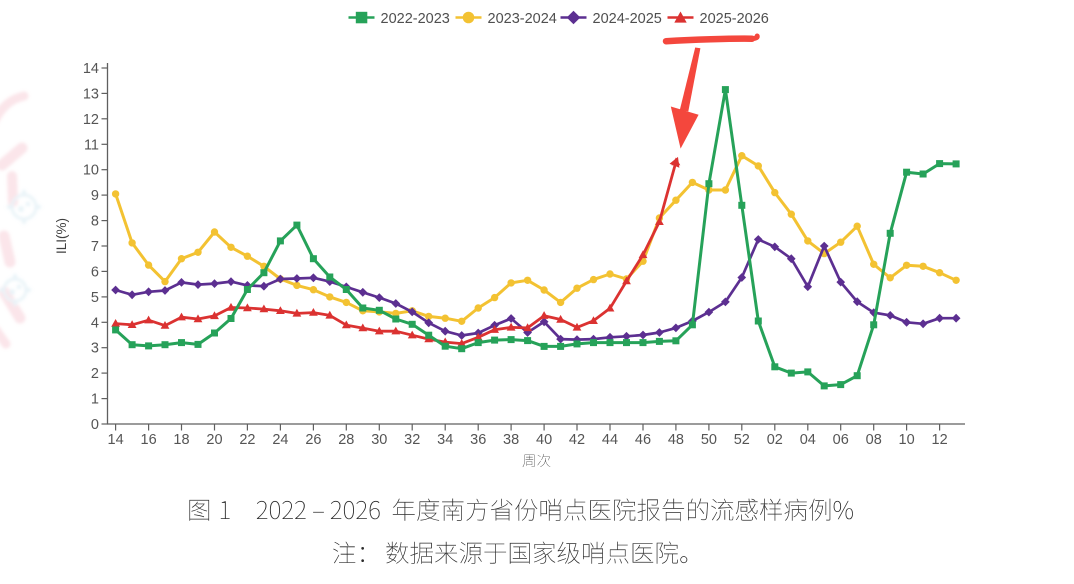 The image size is (1074, 584). I want to click on svg-text: 06, so click(841, 440).